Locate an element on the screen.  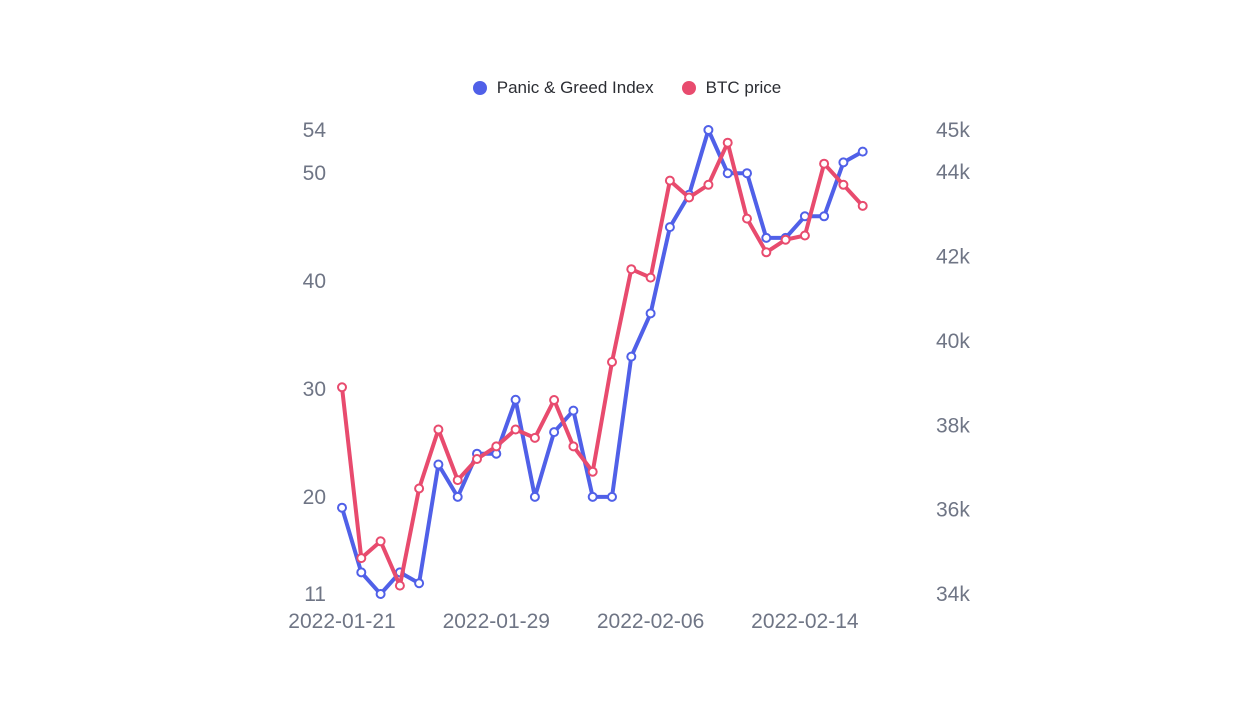
right-axis-tick-label: 34k is located at coordinates (953, 594).